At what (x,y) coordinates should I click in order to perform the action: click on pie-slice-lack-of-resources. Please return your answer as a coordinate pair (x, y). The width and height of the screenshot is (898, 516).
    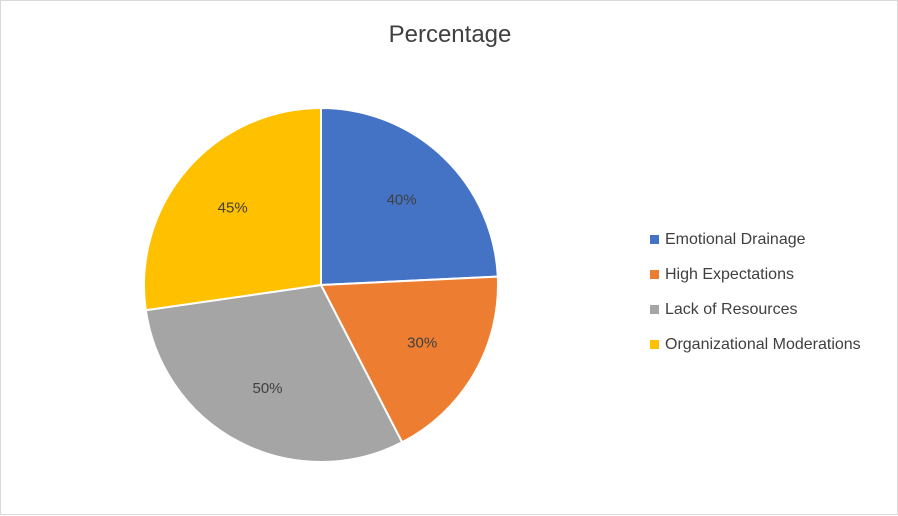
    Looking at the image, I should click on (274, 373).